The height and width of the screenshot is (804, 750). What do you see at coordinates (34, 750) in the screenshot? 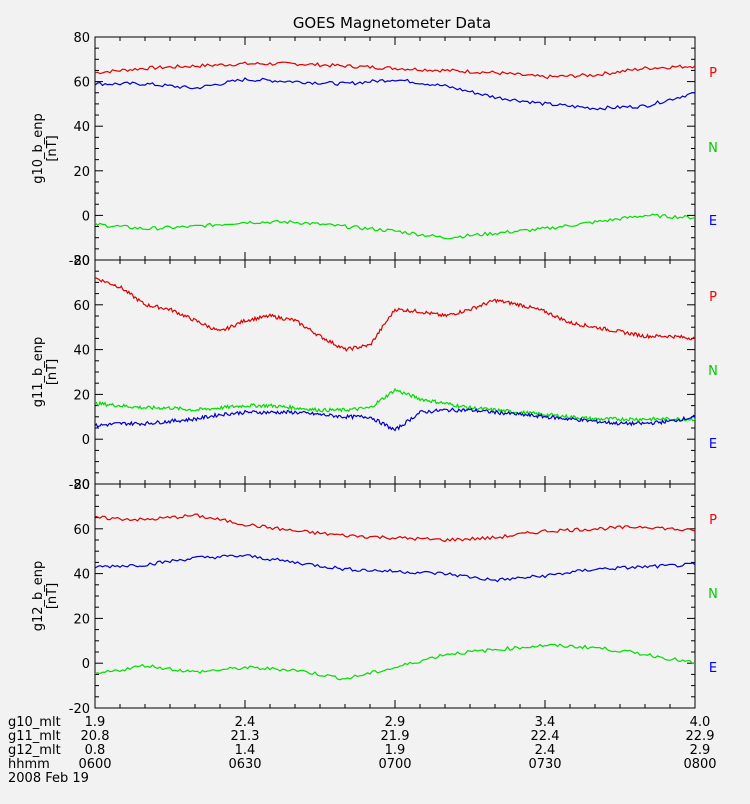
I see `footer-row-label: g12_mlt` at bounding box center [34, 750].